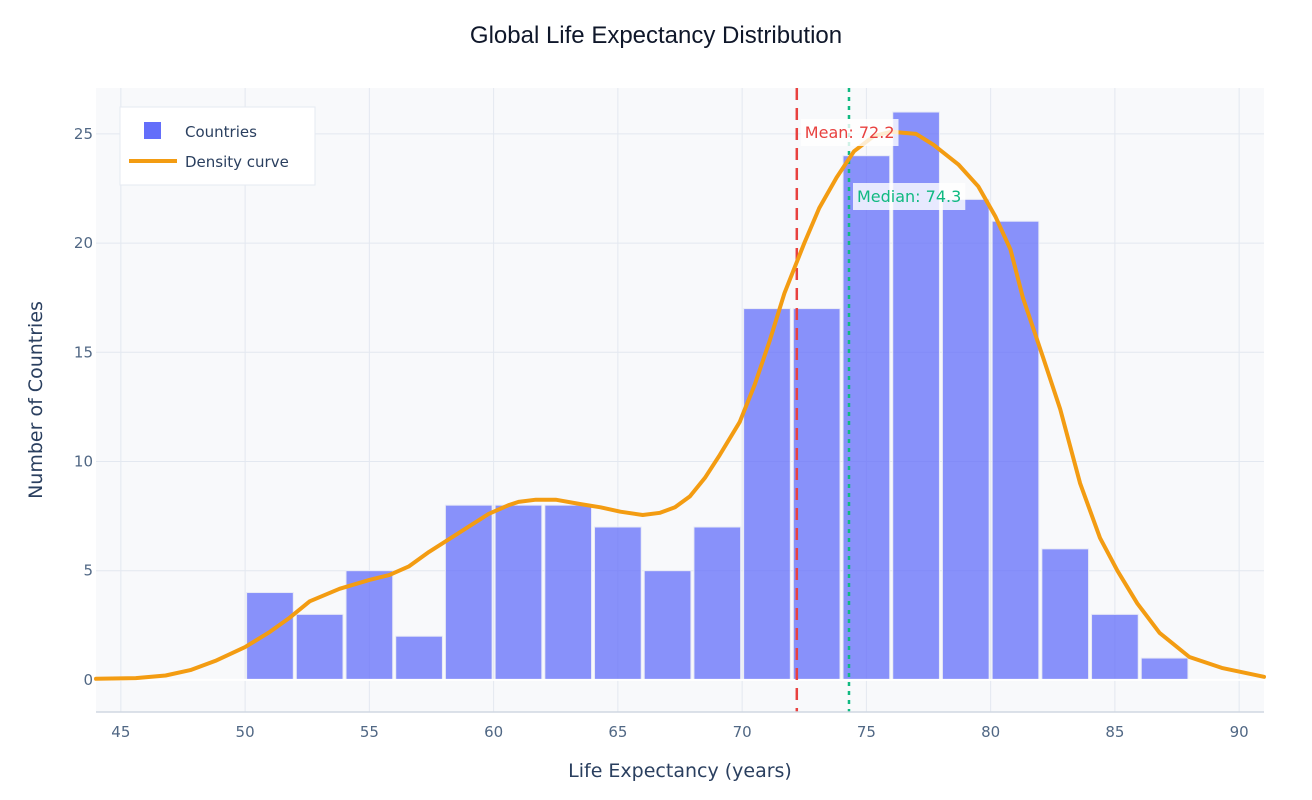  I want to click on x-tick-label: 45, so click(120, 732).